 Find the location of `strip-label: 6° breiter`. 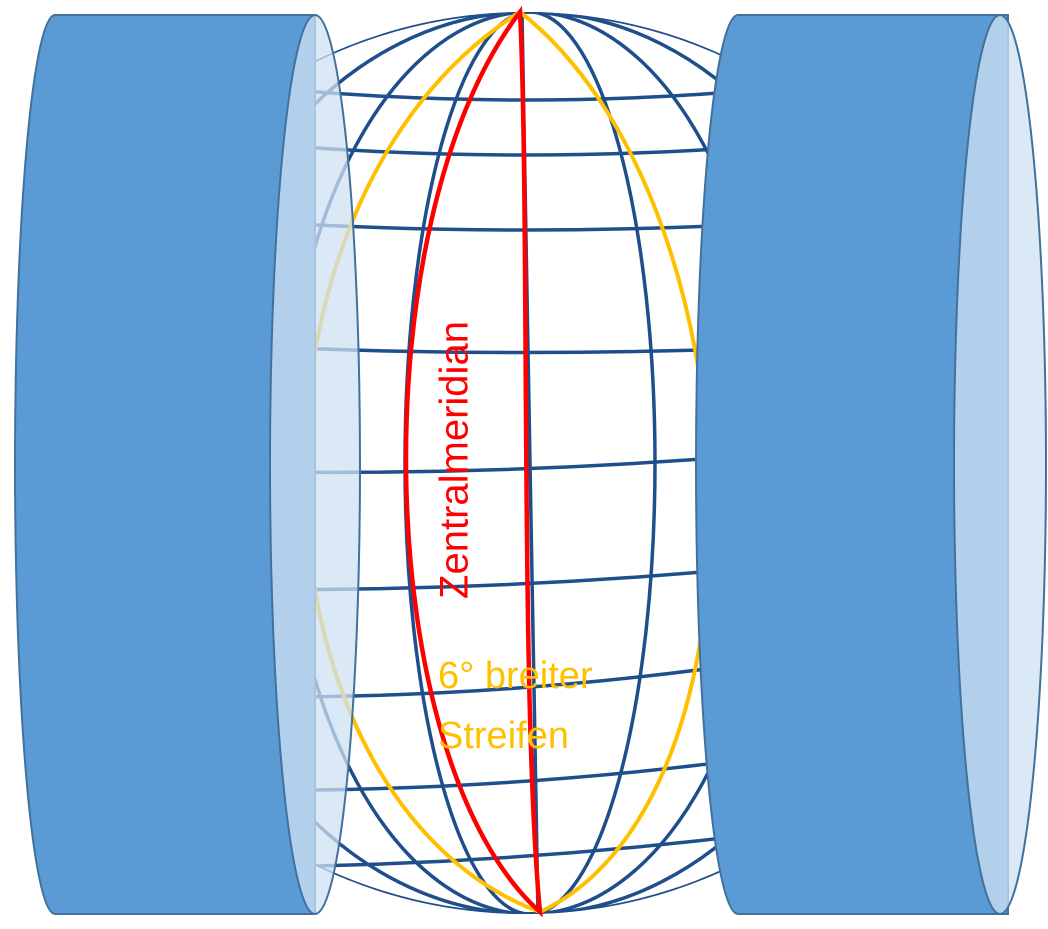

strip-label: 6° breiter is located at coordinates (515, 676).